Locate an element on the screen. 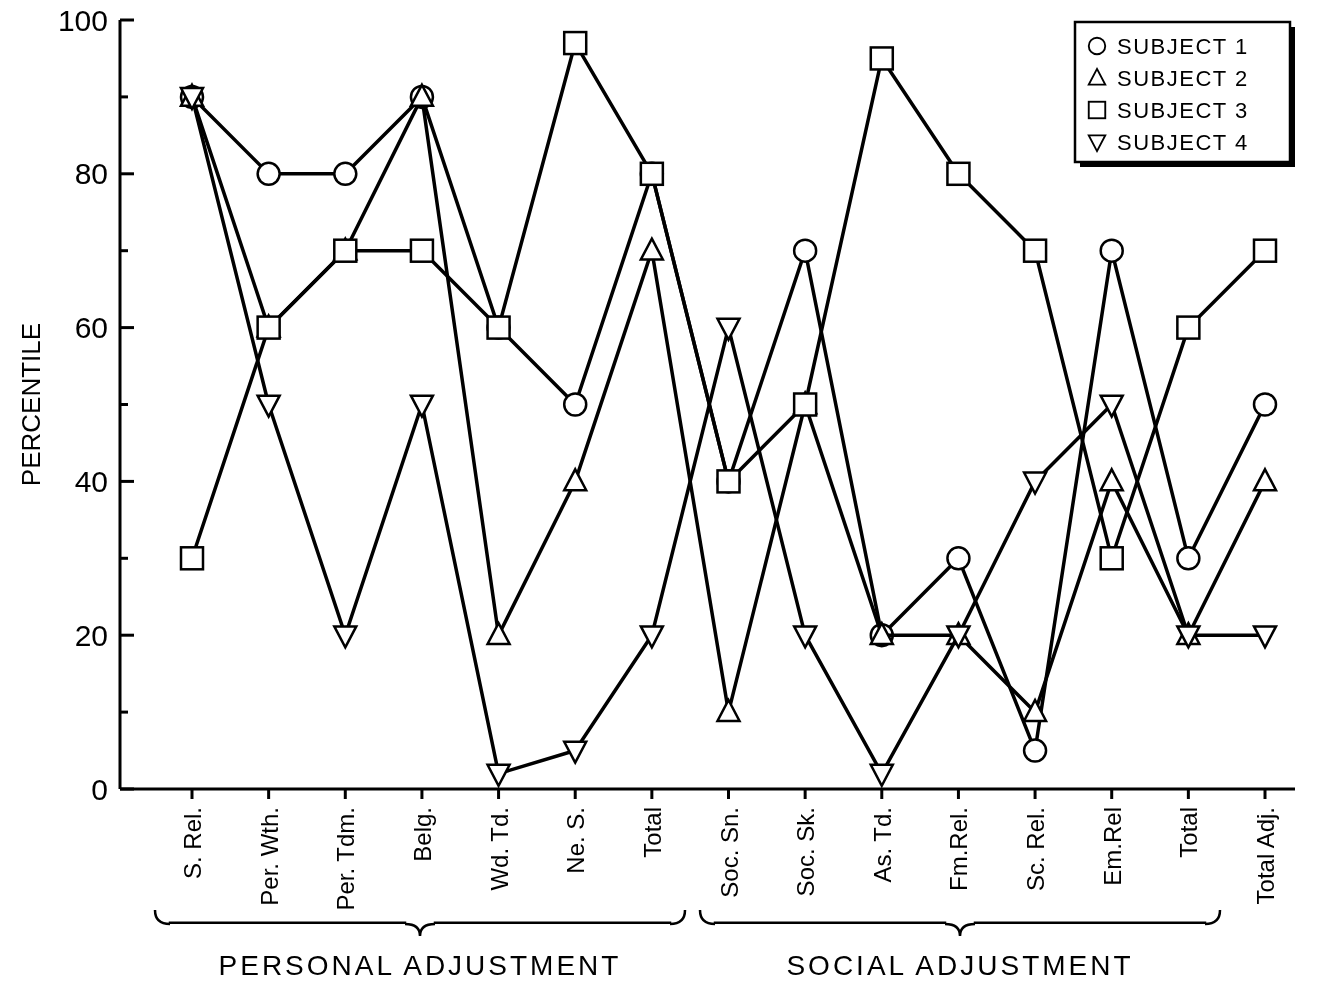 The height and width of the screenshot is (986, 1331). x-tick-label: Sc. Rel. is located at coordinates (1036, 849).